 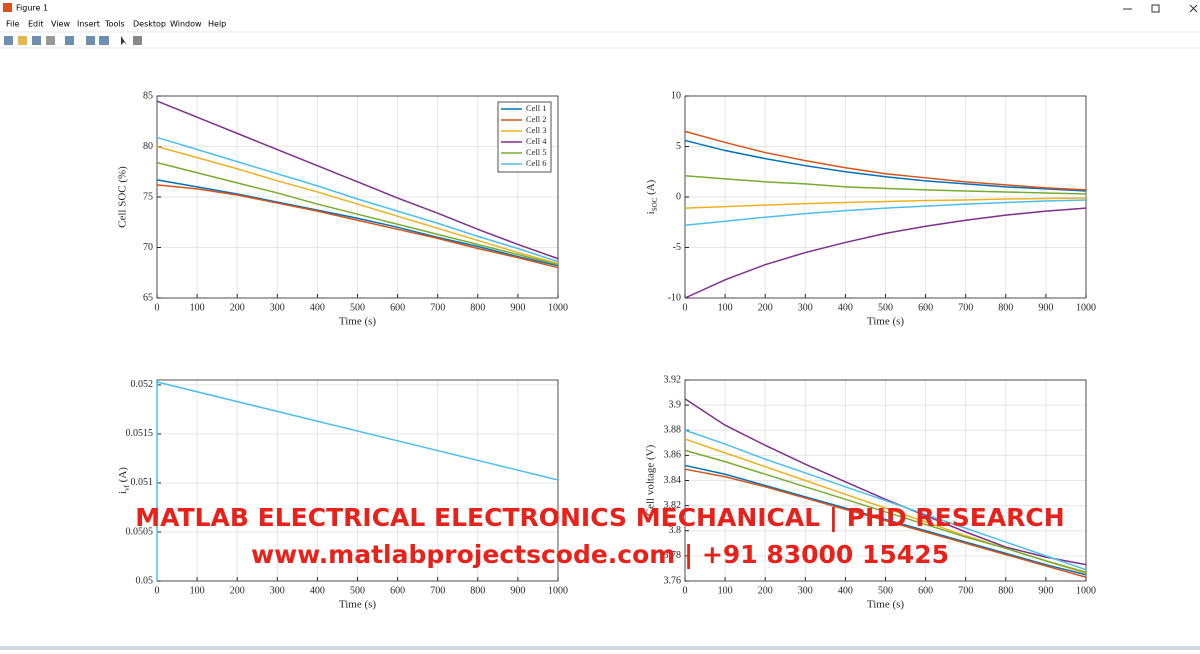 I want to click on tool-open, so click(x=22, y=40).